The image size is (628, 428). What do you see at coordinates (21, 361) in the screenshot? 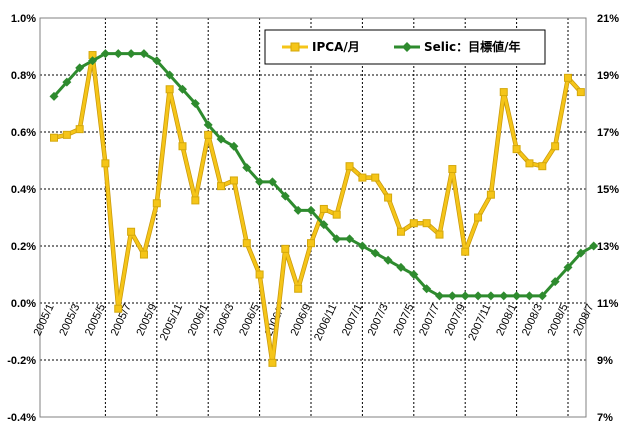
I see `left-tick-label: -0.2%` at bounding box center [21, 361].